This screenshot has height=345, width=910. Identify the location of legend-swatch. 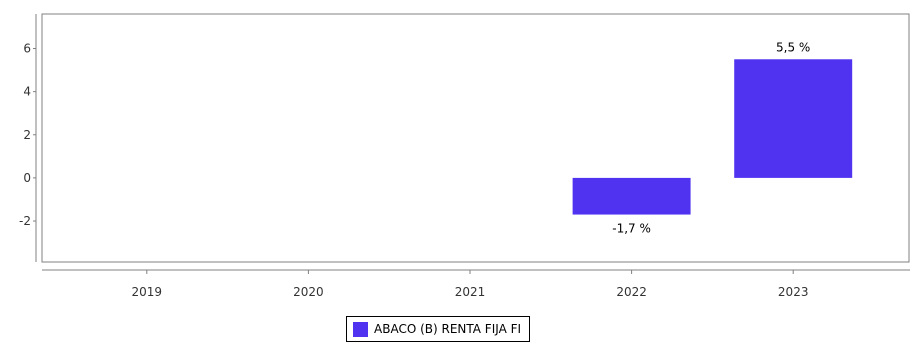
(360, 329).